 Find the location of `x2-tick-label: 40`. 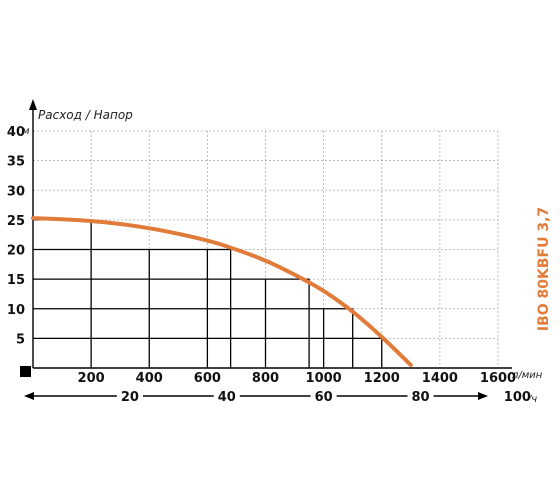

x2-tick-label: 40 is located at coordinates (227, 397).